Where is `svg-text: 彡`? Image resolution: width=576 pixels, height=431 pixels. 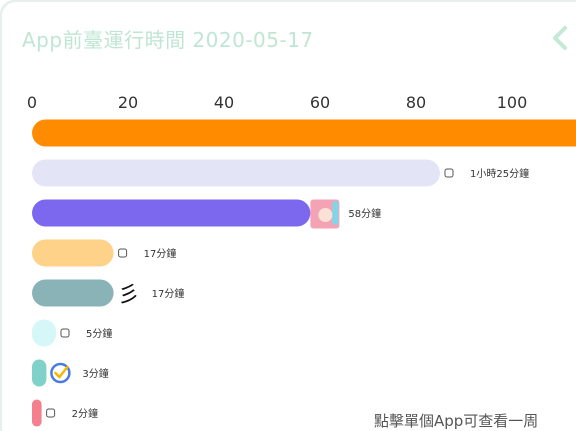
svg-text: 彡 is located at coordinates (129, 295).